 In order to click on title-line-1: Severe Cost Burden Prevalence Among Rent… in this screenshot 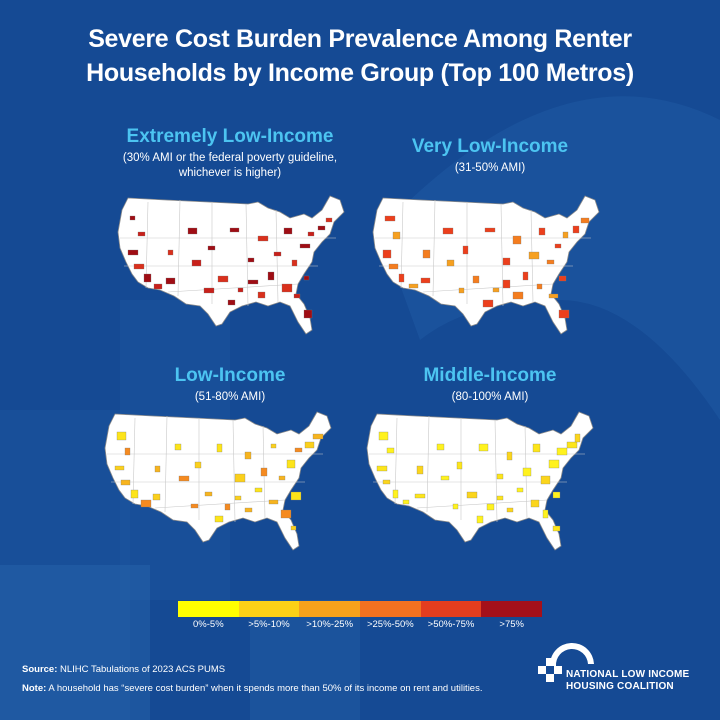, I will do `click(360, 39)`.